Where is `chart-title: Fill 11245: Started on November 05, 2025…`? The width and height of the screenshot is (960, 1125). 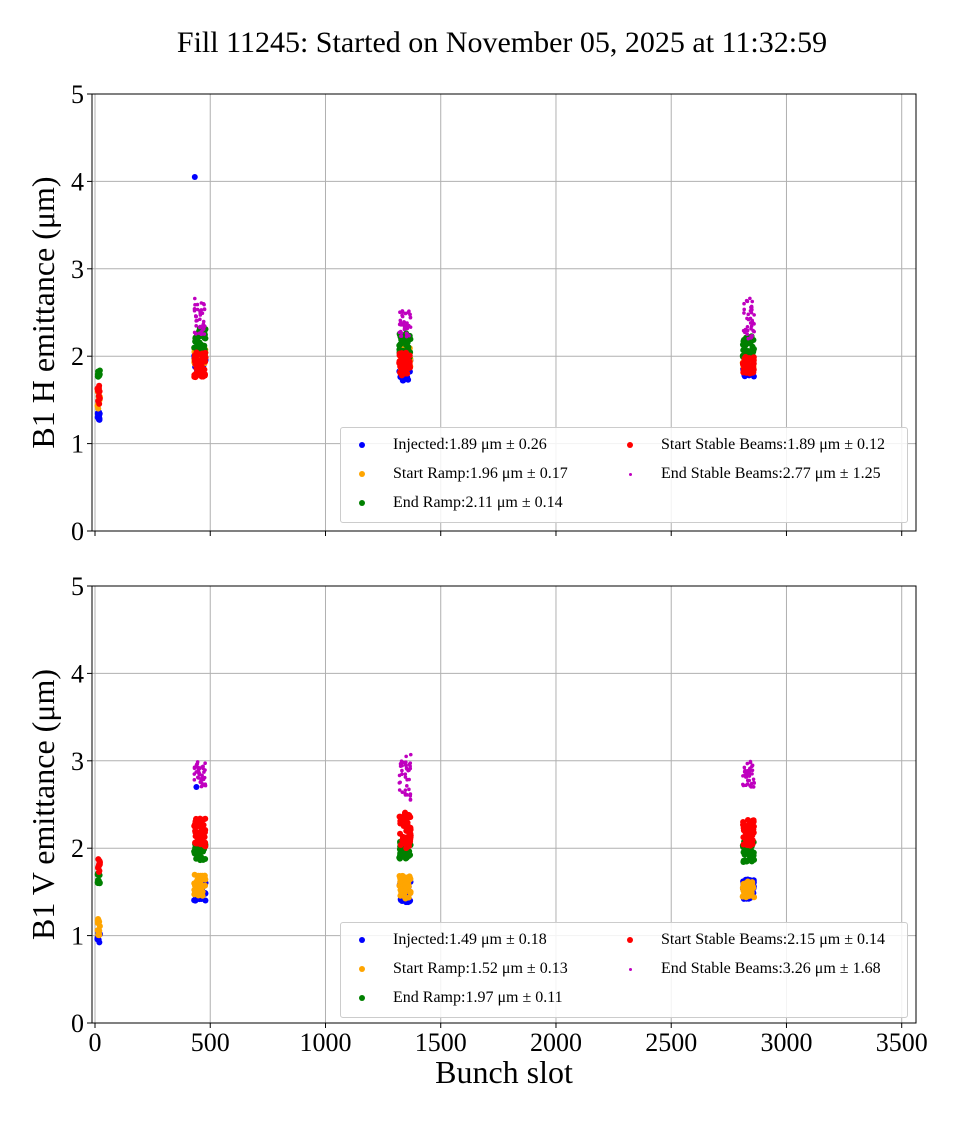
chart-title: Fill 11245: Started on November 05, 2025… is located at coordinates (502, 42).